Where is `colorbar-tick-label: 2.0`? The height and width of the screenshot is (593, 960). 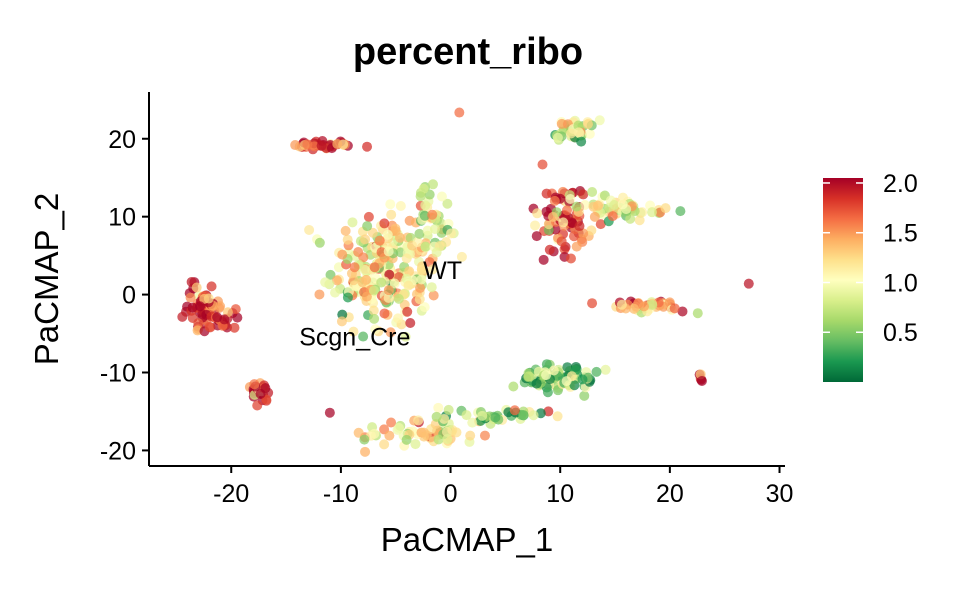 colorbar-tick-label: 2.0 is located at coordinates (900, 184).